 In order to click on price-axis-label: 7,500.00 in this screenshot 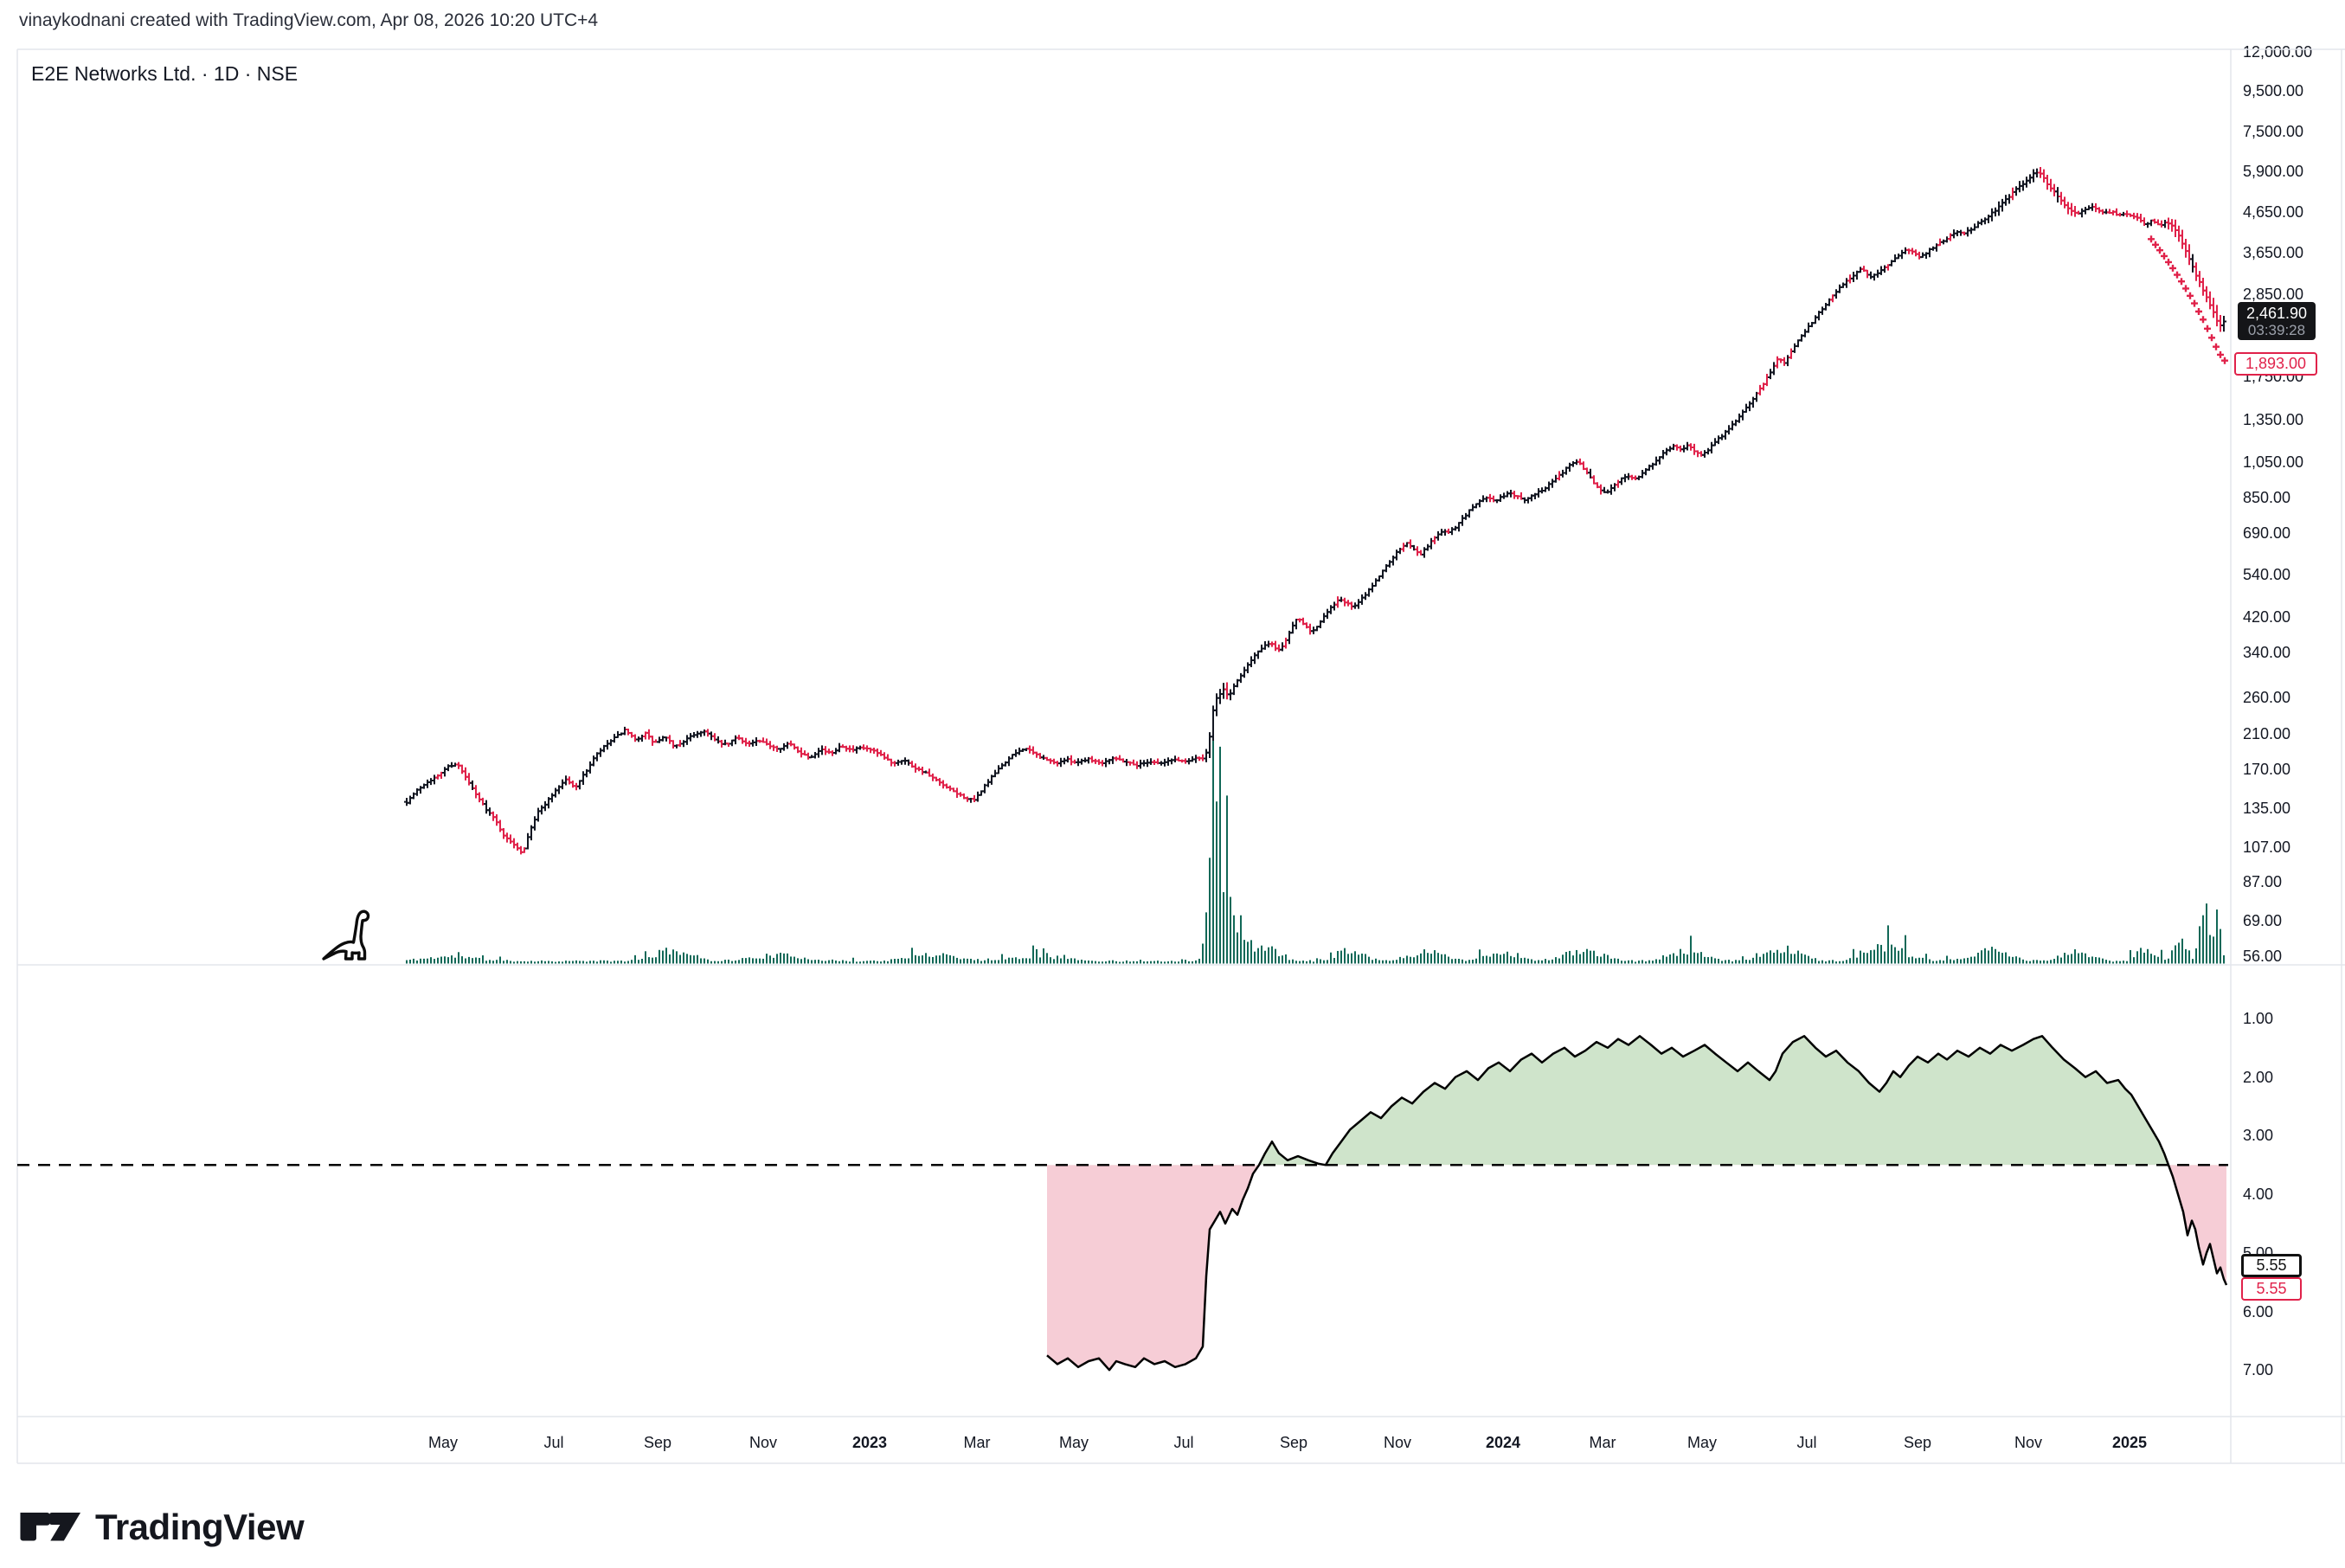, I will do `click(2274, 131)`.